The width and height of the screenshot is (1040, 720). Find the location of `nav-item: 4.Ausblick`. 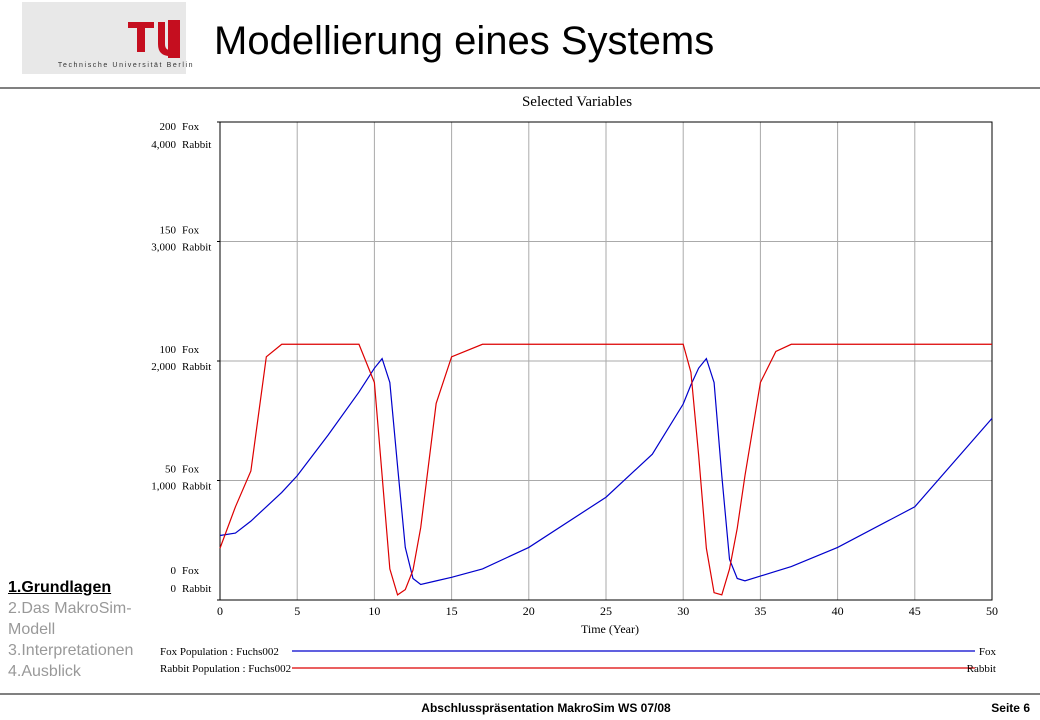

nav-item: 4.Ausblick is located at coordinates (44, 671).